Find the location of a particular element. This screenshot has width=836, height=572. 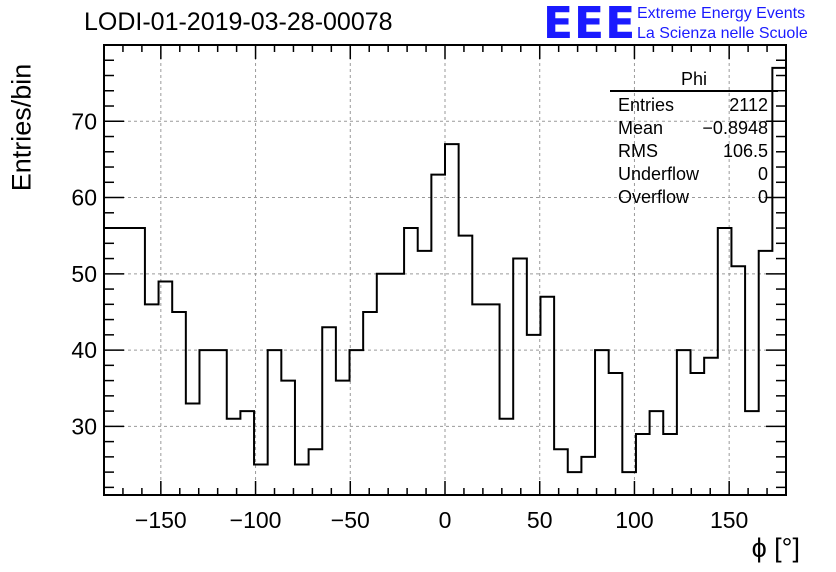

y-tick-label: 50 is located at coordinates (84, 274).